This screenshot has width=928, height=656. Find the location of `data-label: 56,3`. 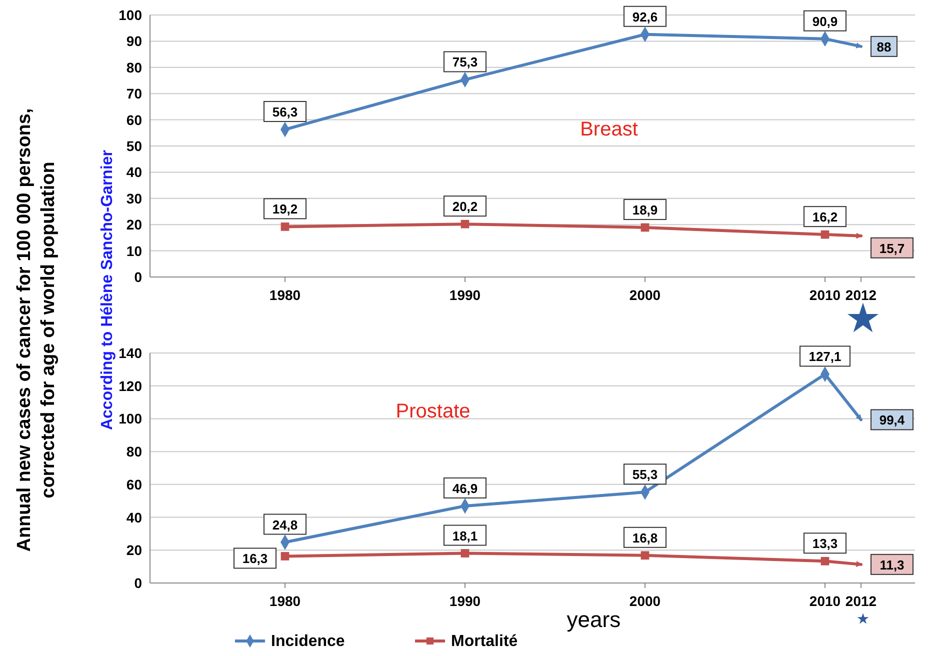

data-label: 56,3 is located at coordinates (285, 112).